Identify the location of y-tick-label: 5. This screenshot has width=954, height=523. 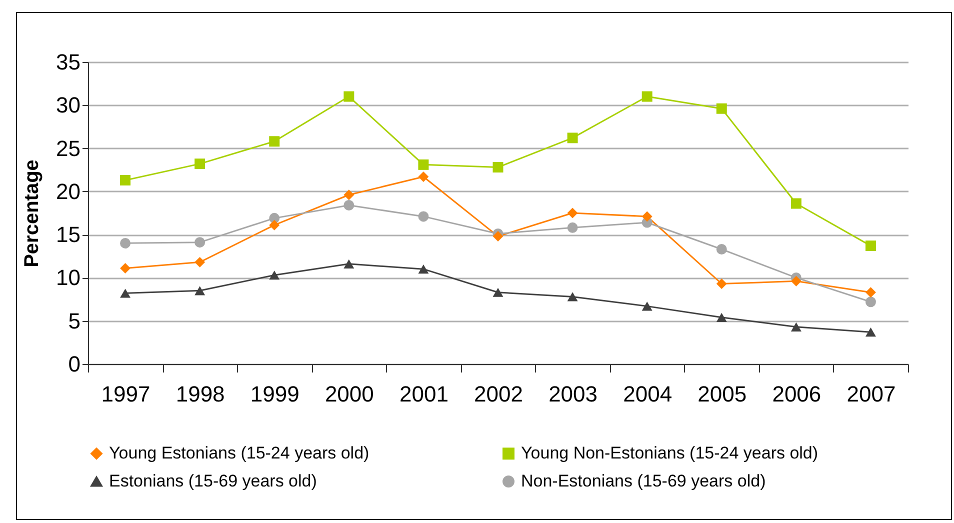
(74, 321).